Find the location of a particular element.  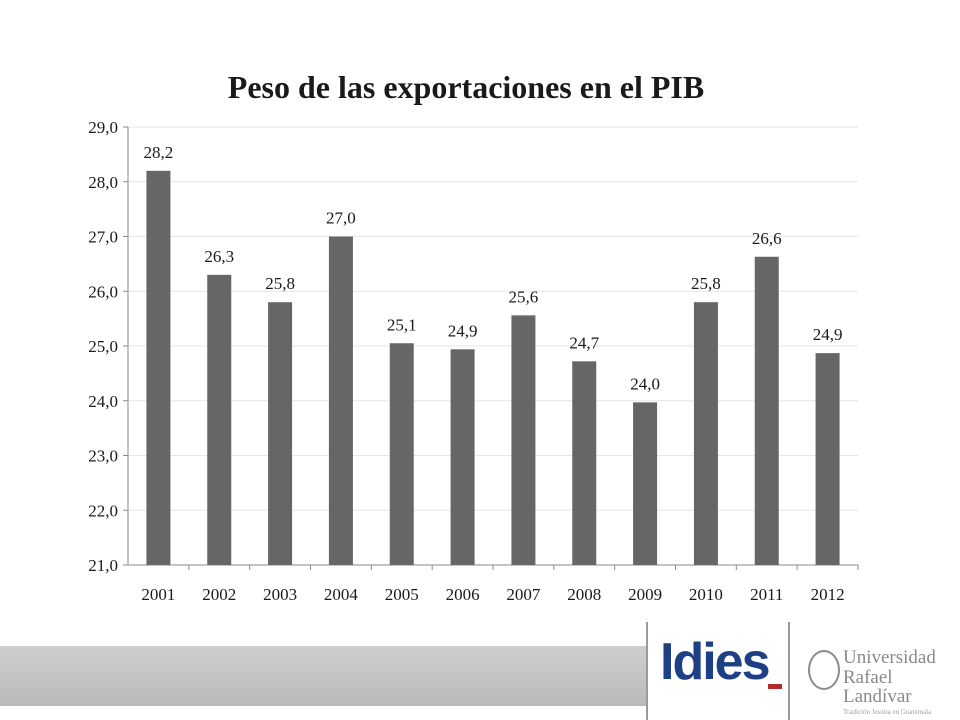

chart-title: Peso de las exportaciones en el PIB is located at coordinates (466, 87).